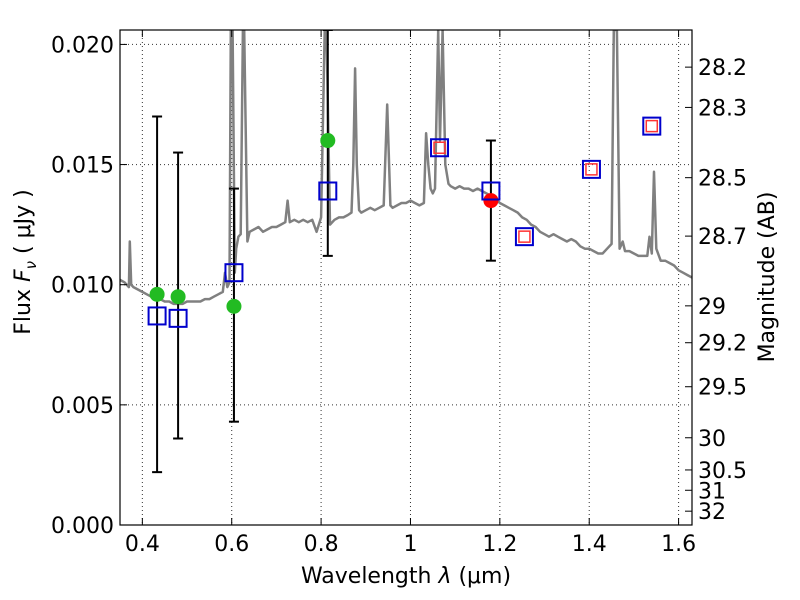  What do you see at coordinates (722, 471) in the screenshot?
I see `mag-tick-label: 30.5` at bounding box center [722, 471].